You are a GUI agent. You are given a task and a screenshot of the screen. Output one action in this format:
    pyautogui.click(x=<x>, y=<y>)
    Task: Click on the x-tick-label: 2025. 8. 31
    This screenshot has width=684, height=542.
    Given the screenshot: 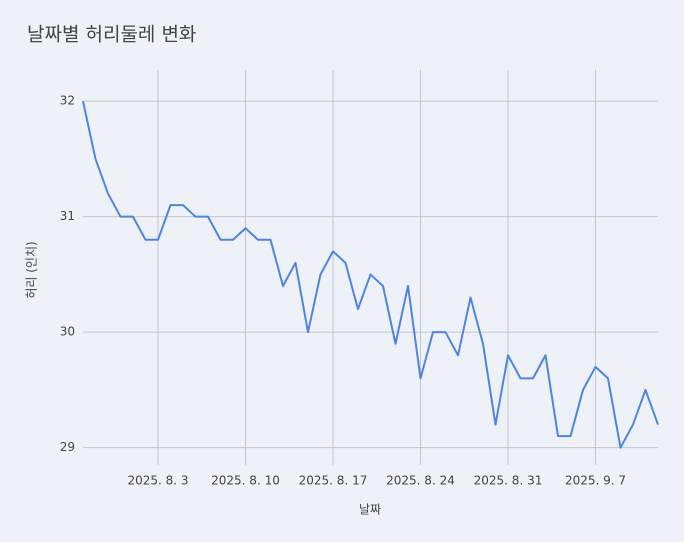 What is the action you would take?
    pyautogui.click(x=508, y=481)
    